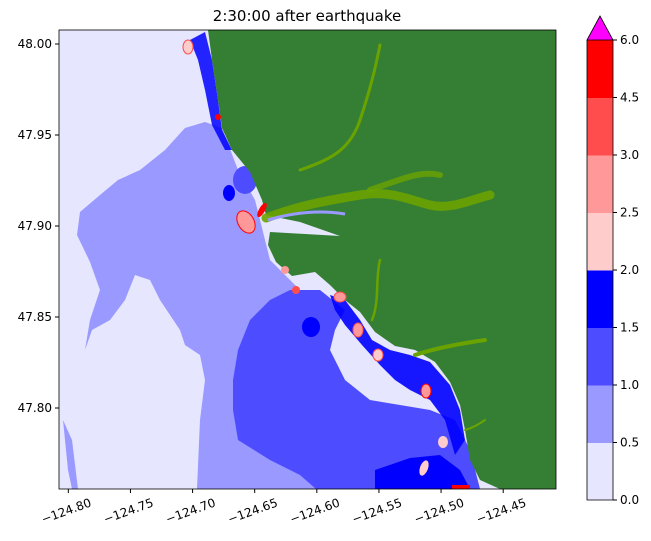 The image size is (651, 541). What do you see at coordinates (397, 375) in the screenshot?
I see `ocean-band-1.5-2.0-coast` at bounding box center [397, 375].